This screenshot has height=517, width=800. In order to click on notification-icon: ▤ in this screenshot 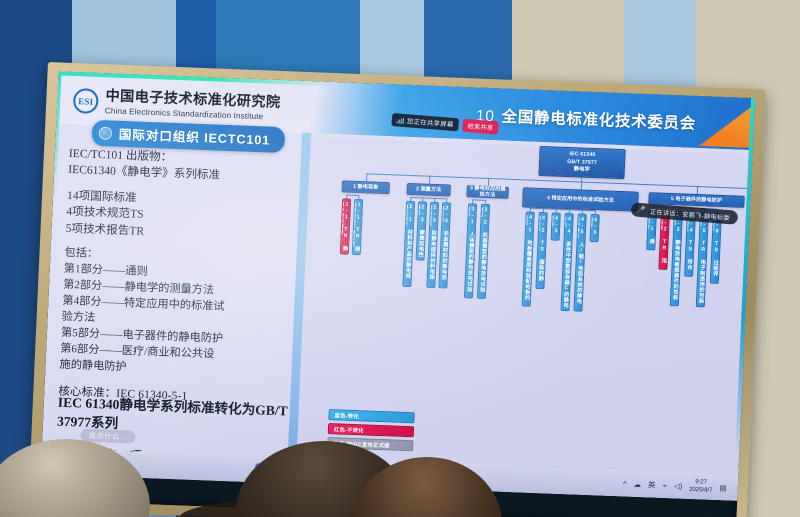, I will do `click(723, 488)`.